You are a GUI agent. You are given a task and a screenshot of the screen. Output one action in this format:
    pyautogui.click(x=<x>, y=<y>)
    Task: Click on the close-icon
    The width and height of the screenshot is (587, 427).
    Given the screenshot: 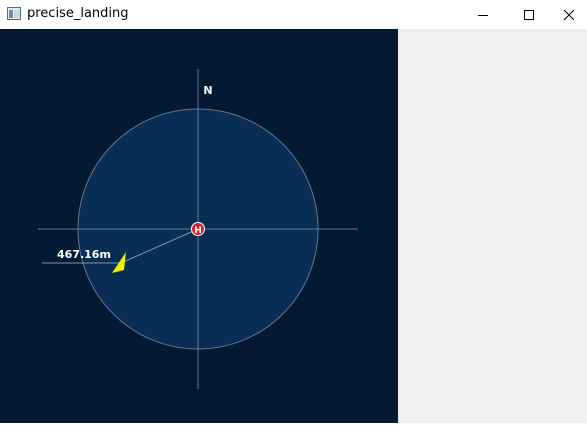 What is the action you would take?
    pyautogui.click(x=569, y=14)
    